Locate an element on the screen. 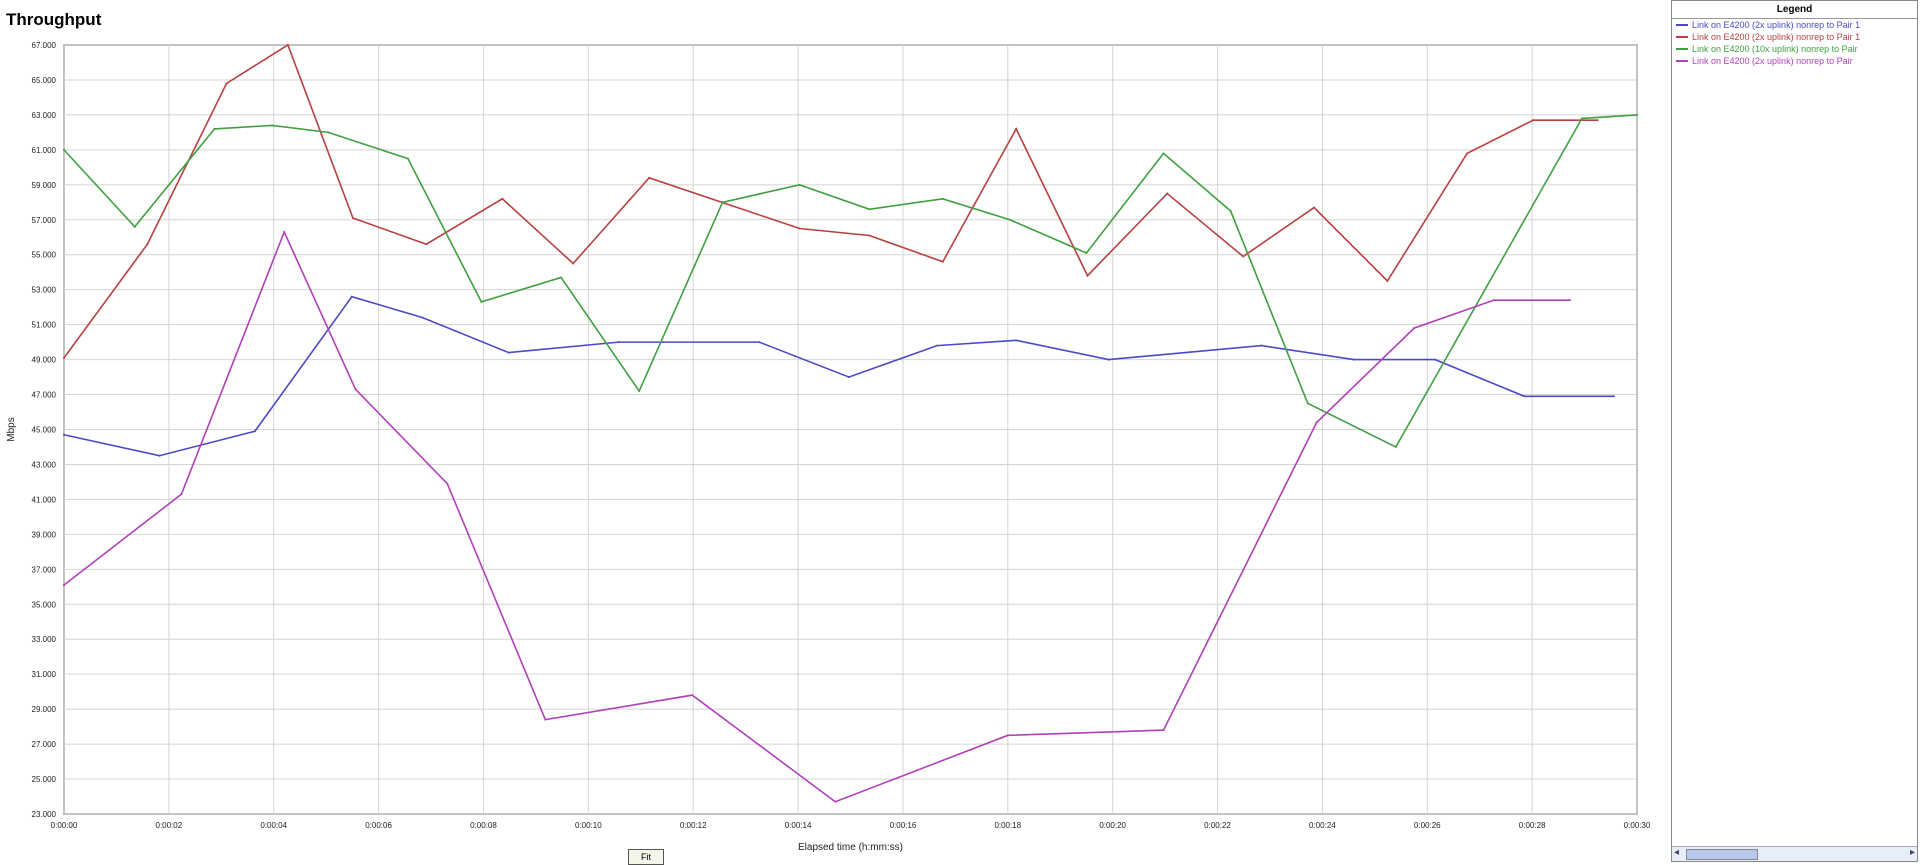  x-tick-label: 0:00:02 is located at coordinates (169, 825).